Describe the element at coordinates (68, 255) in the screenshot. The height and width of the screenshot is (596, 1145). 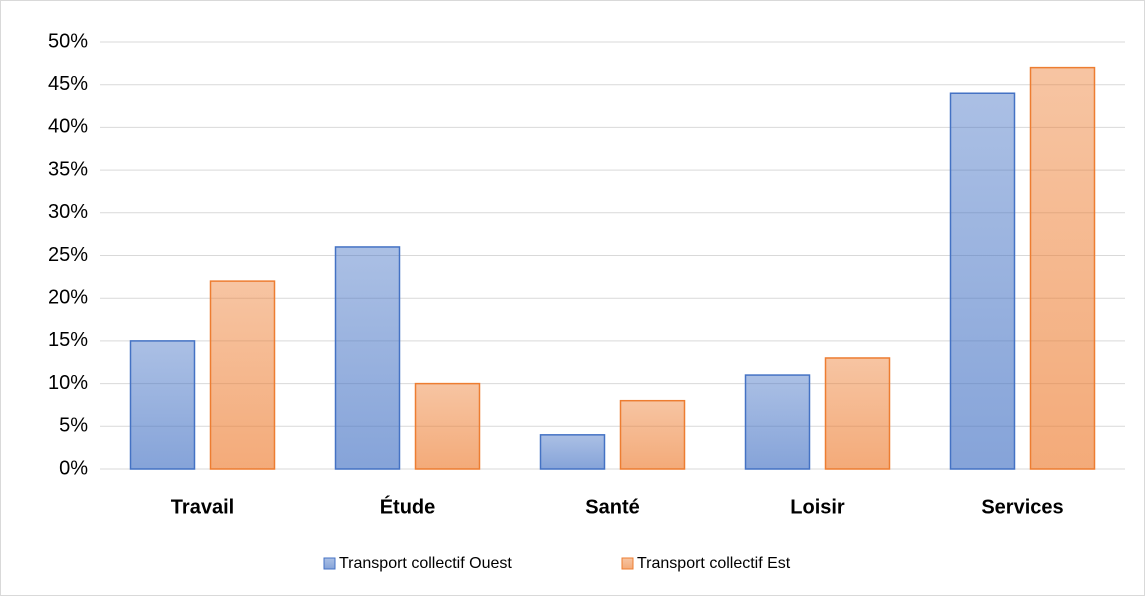
I see `y-tick-label: 25%` at that location.